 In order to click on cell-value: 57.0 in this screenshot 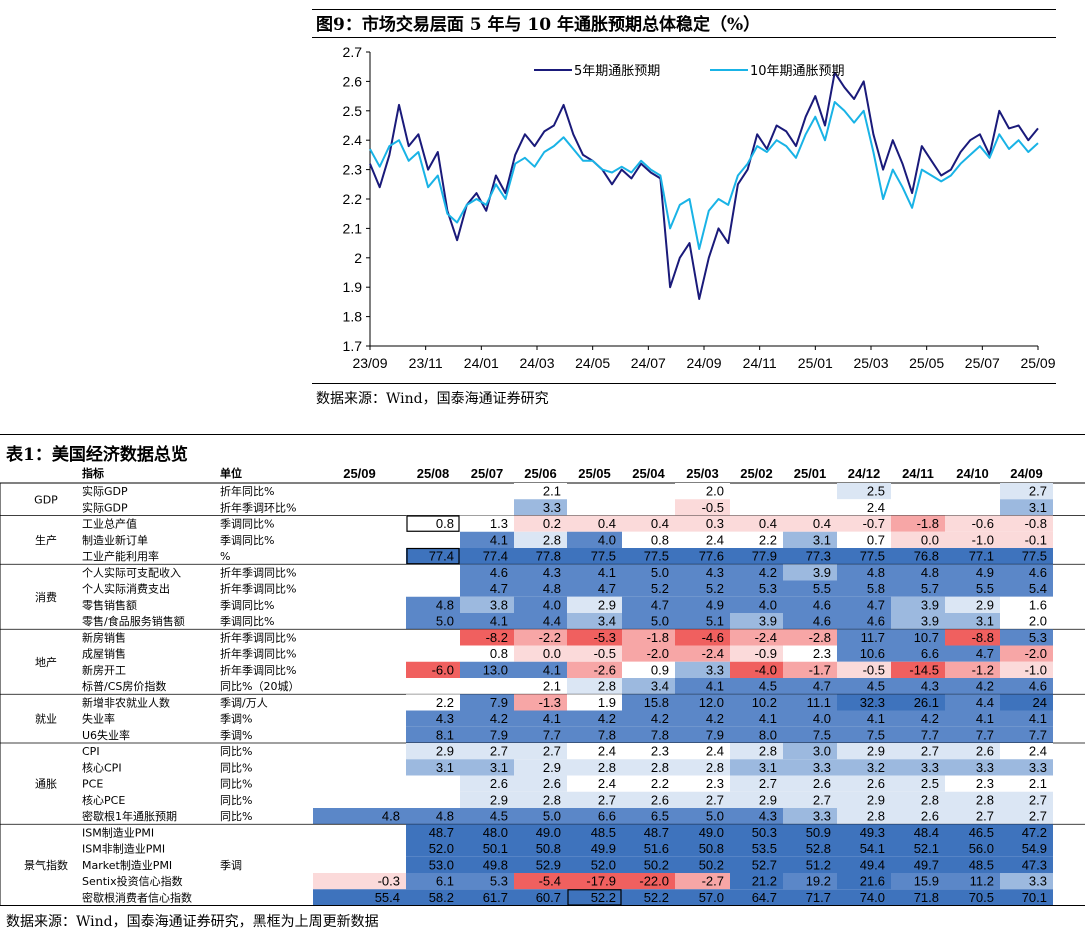, I will do `click(711, 897)`.